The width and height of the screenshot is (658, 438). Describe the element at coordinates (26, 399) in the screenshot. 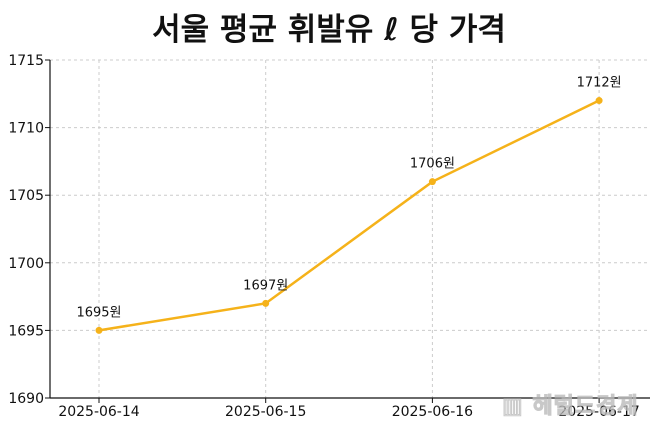

I see `y-tick-label: 1690` at that location.